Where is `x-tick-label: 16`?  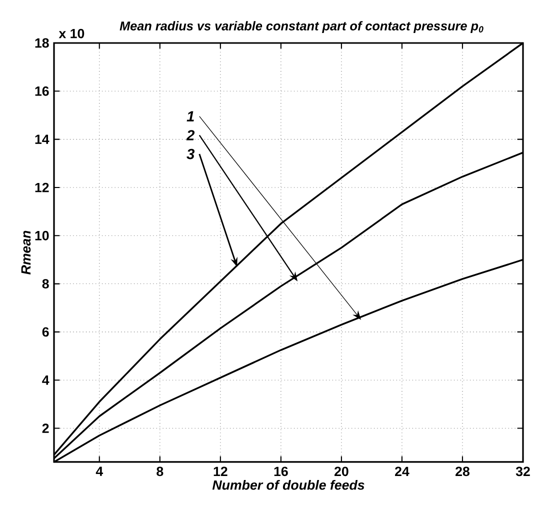 x-tick-label: 16 is located at coordinates (281, 471).